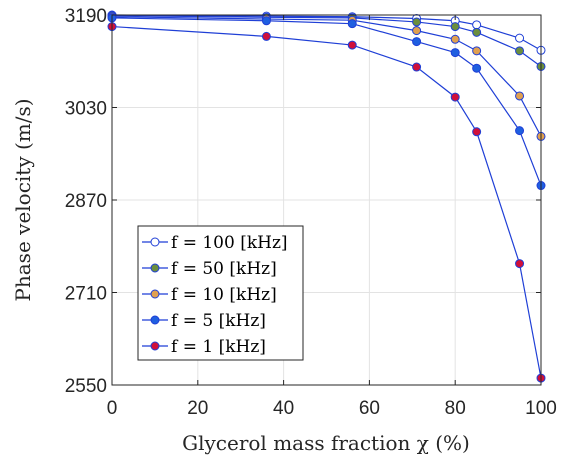 This screenshot has width=561, height=465. I want to click on legend-label: f = 100 [kHz], so click(229, 243).